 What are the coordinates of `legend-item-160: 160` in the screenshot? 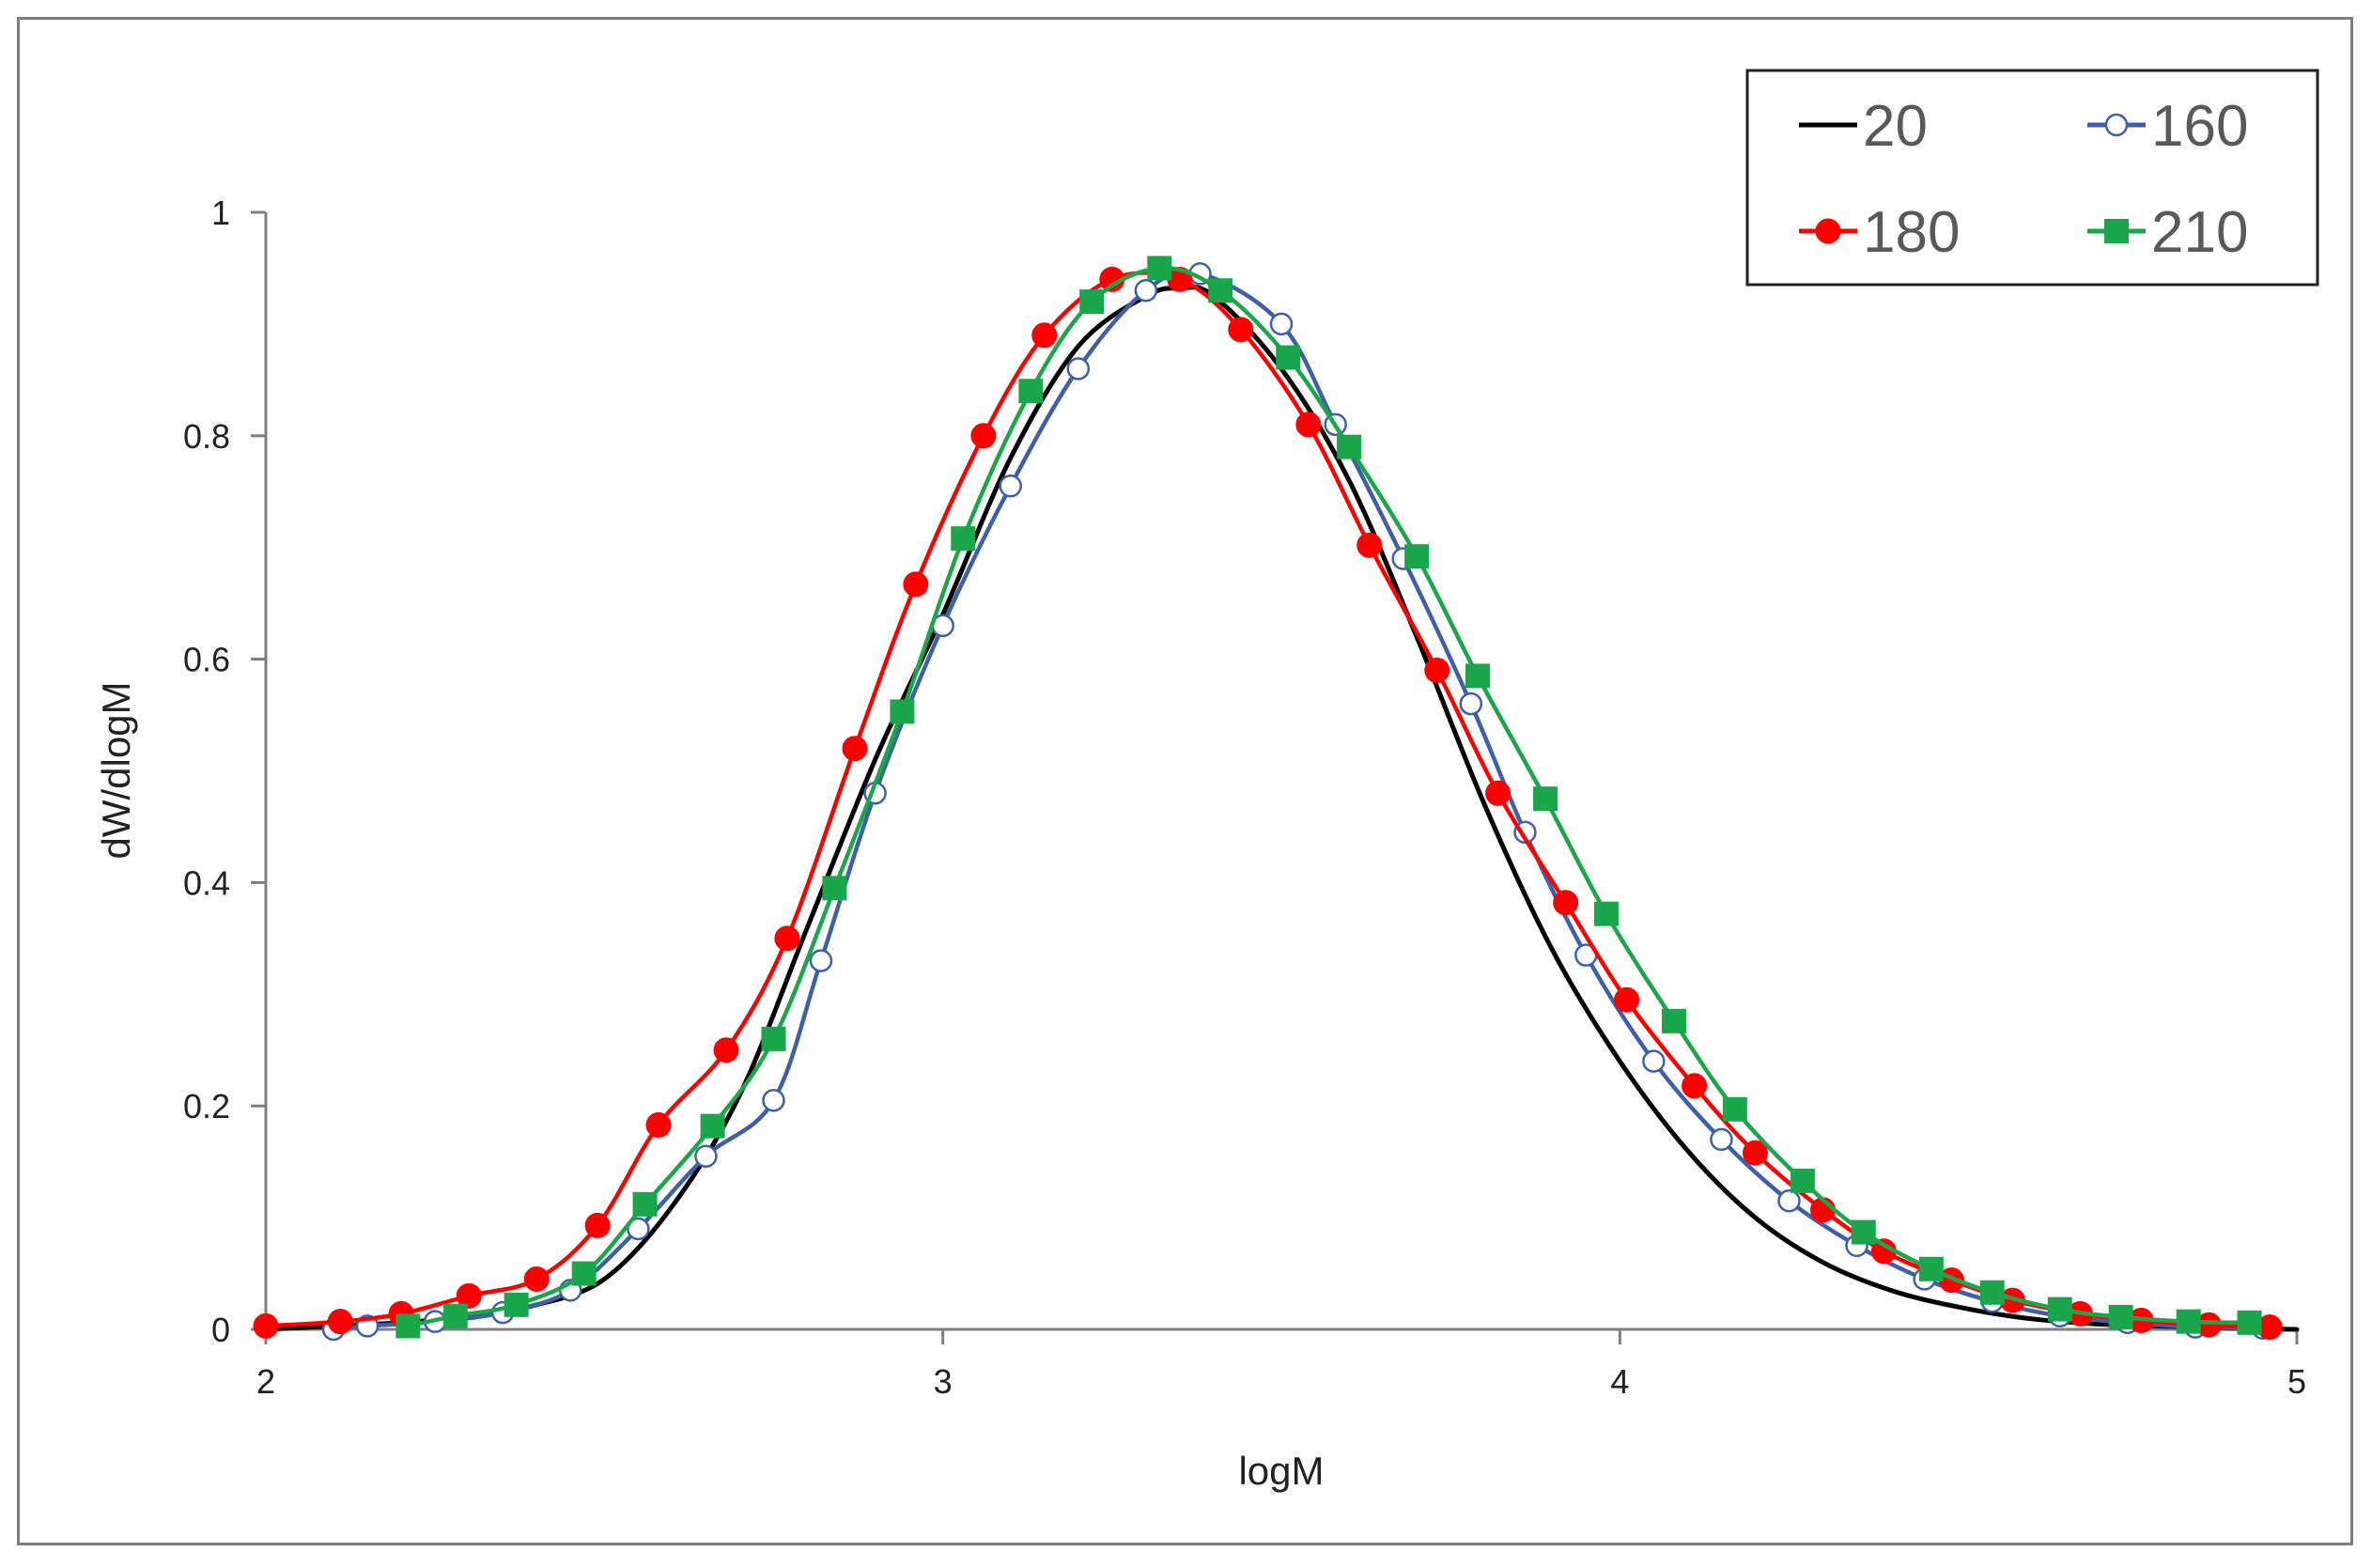 It's located at (2167, 126).